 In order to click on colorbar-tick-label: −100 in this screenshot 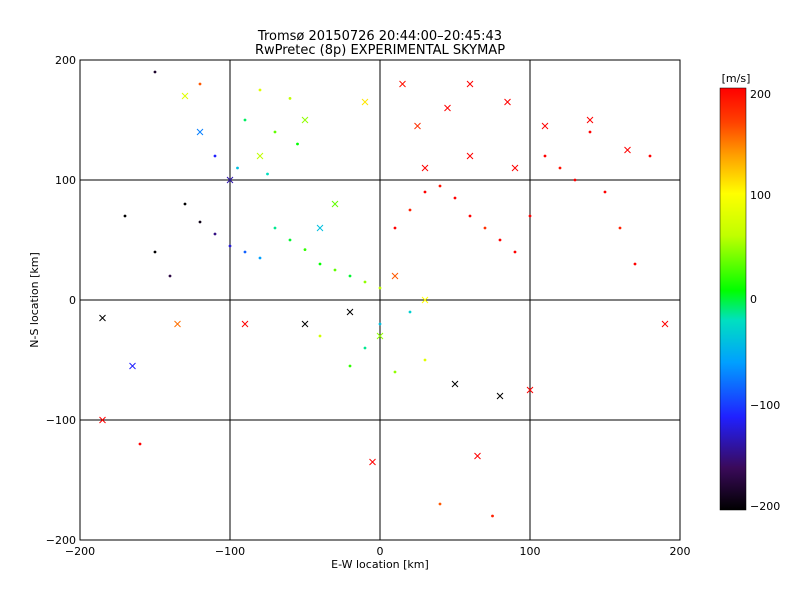, I will do `click(765, 405)`.